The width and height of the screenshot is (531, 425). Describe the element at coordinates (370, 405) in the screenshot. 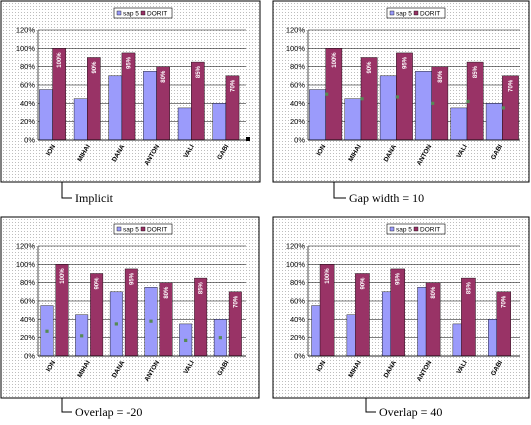

I see `callout-line-overlap-pos` at that location.